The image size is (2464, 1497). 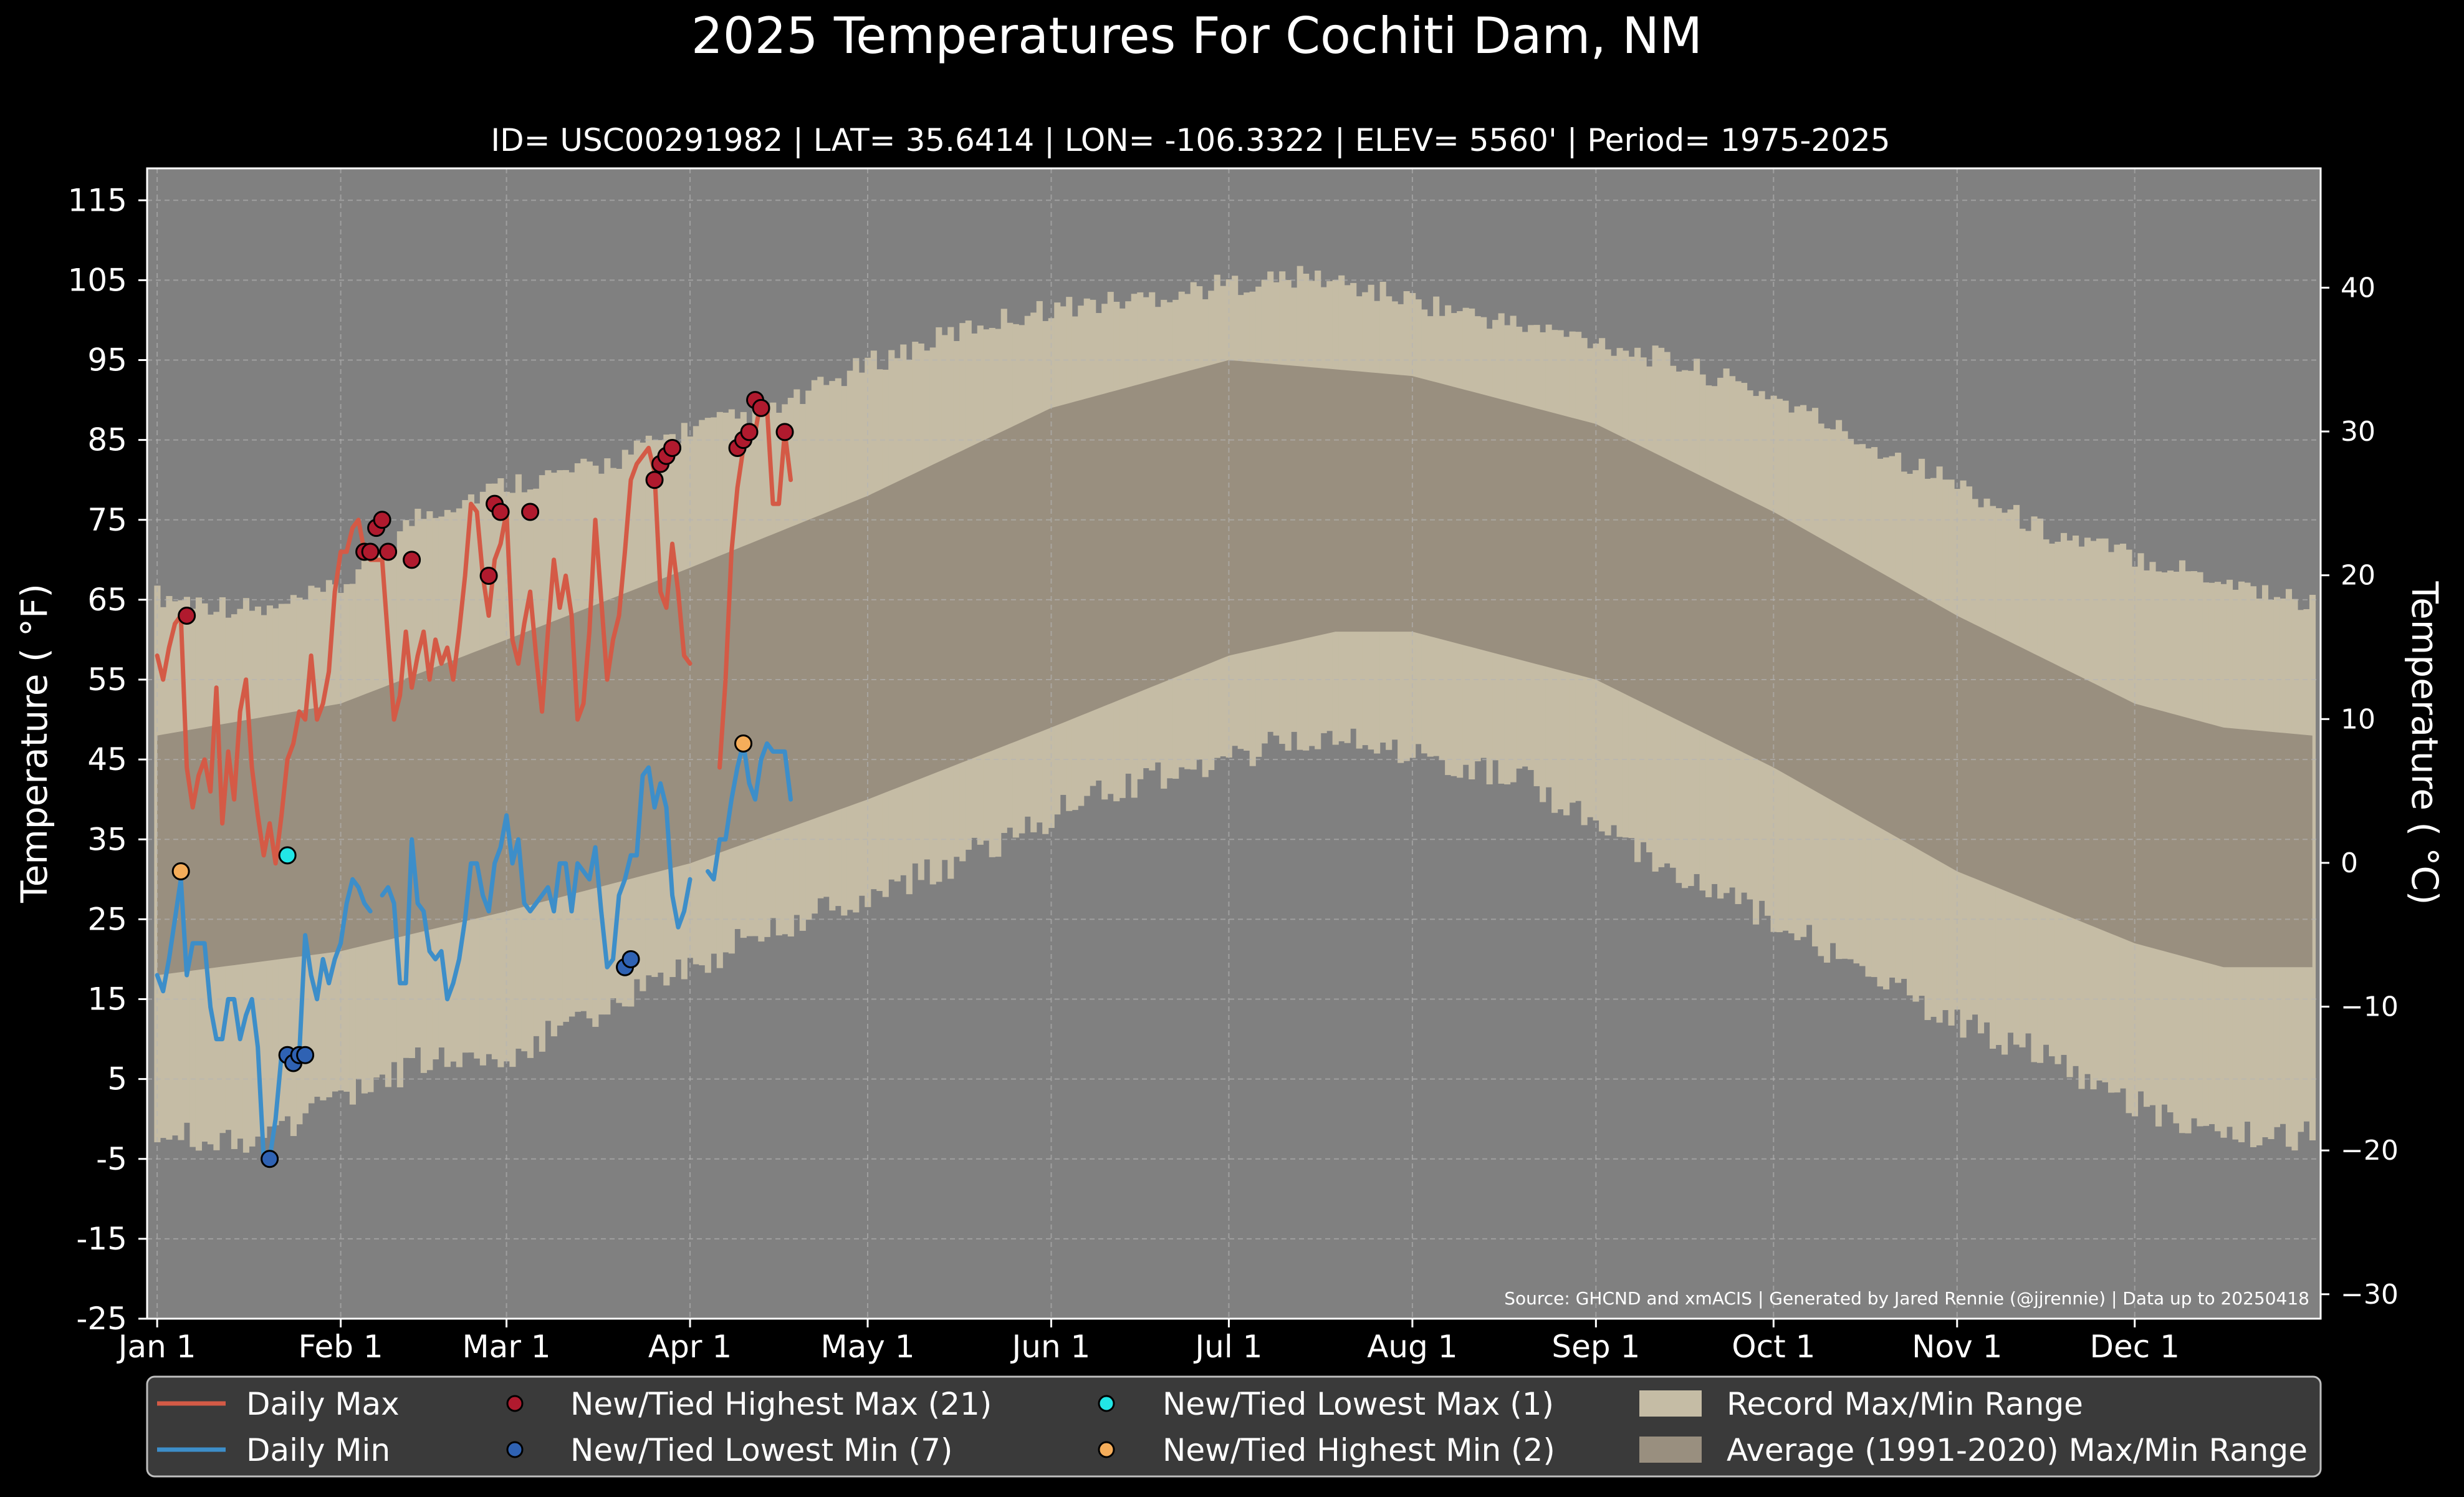 What do you see at coordinates (287, 855) in the screenshot?
I see `lowest-max-marker` at bounding box center [287, 855].